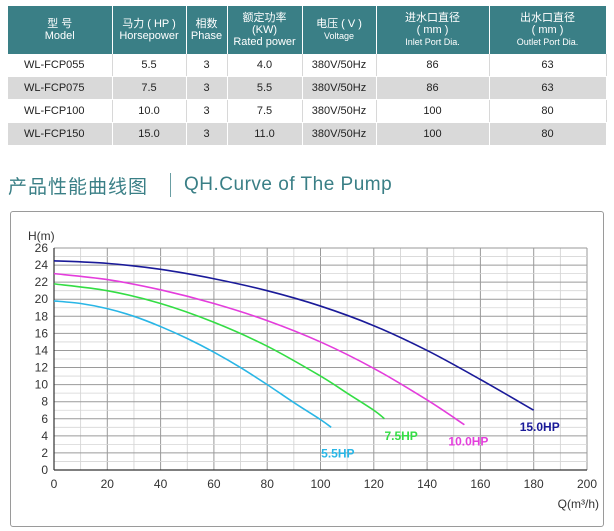 The height and width of the screenshot is (531, 614). What do you see at coordinates (60, 111) in the screenshot?
I see `cell-model: WL-FCP100` at bounding box center [60, 111].